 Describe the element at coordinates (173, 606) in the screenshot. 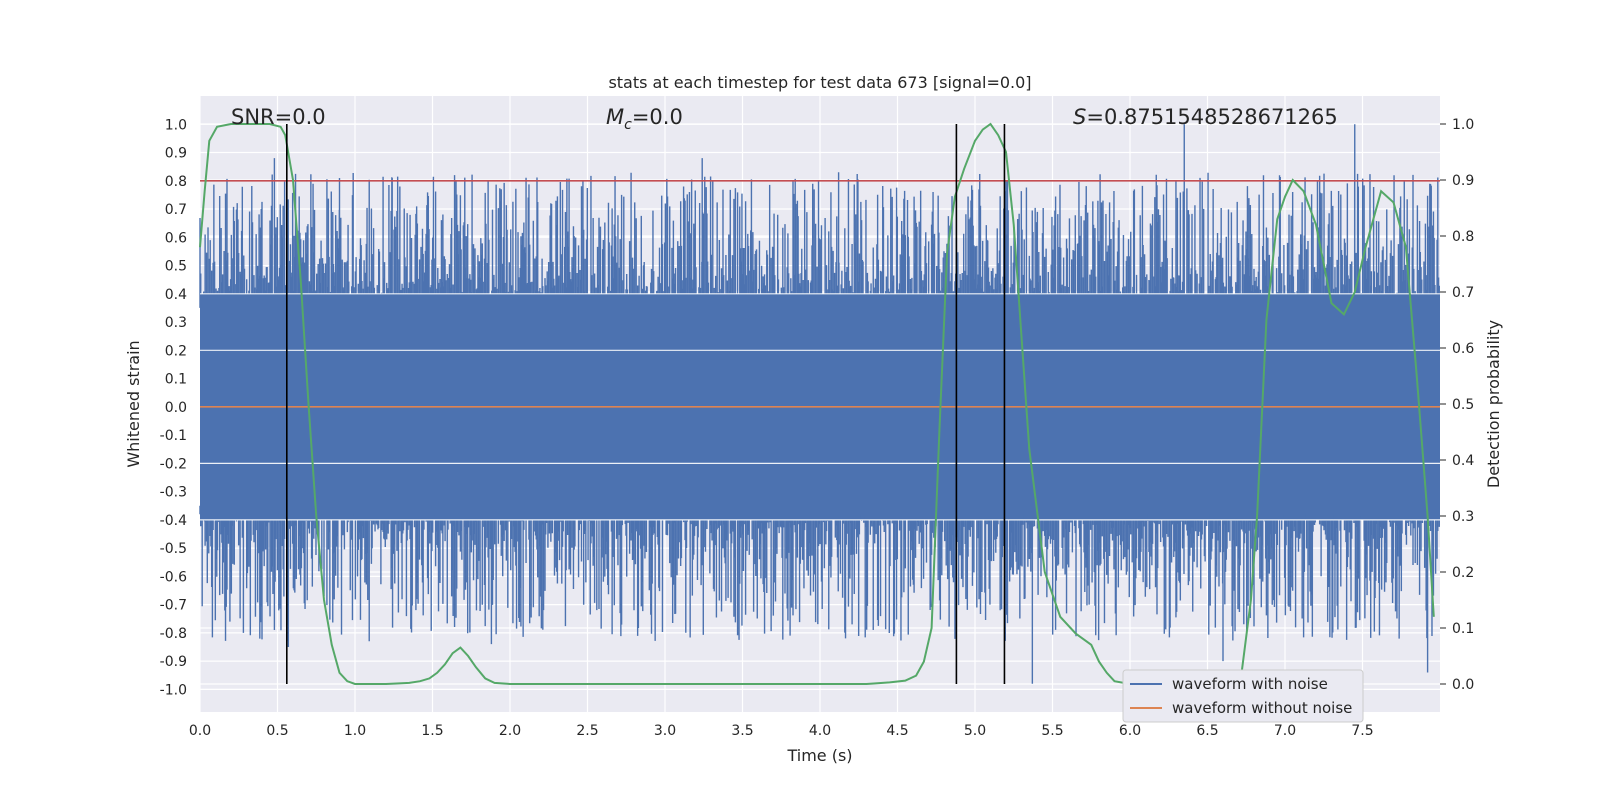

I see `y-tick-label: -0.7` at that location.